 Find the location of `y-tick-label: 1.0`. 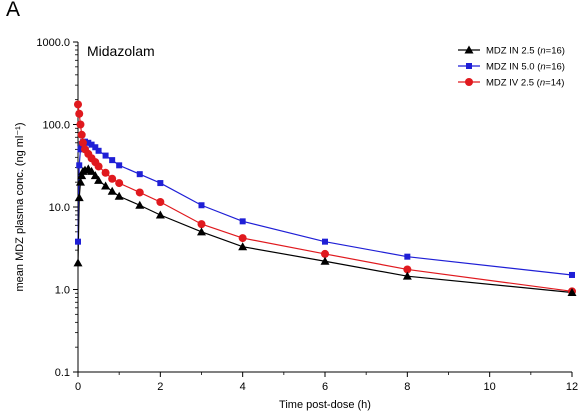

y-tick-label: 1.0 is located at coordinates (62, 291).